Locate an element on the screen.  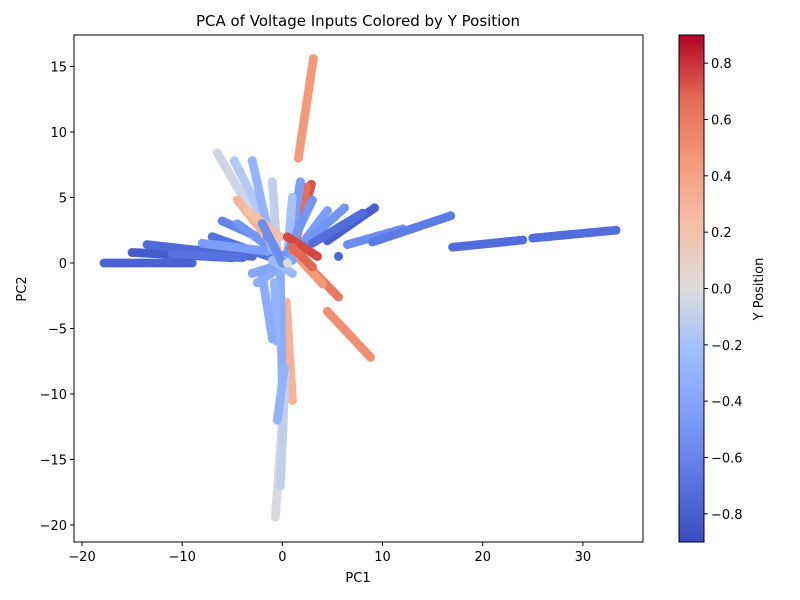
colorbar-tick-label: −0.4 is located at coordinates (727, 402).